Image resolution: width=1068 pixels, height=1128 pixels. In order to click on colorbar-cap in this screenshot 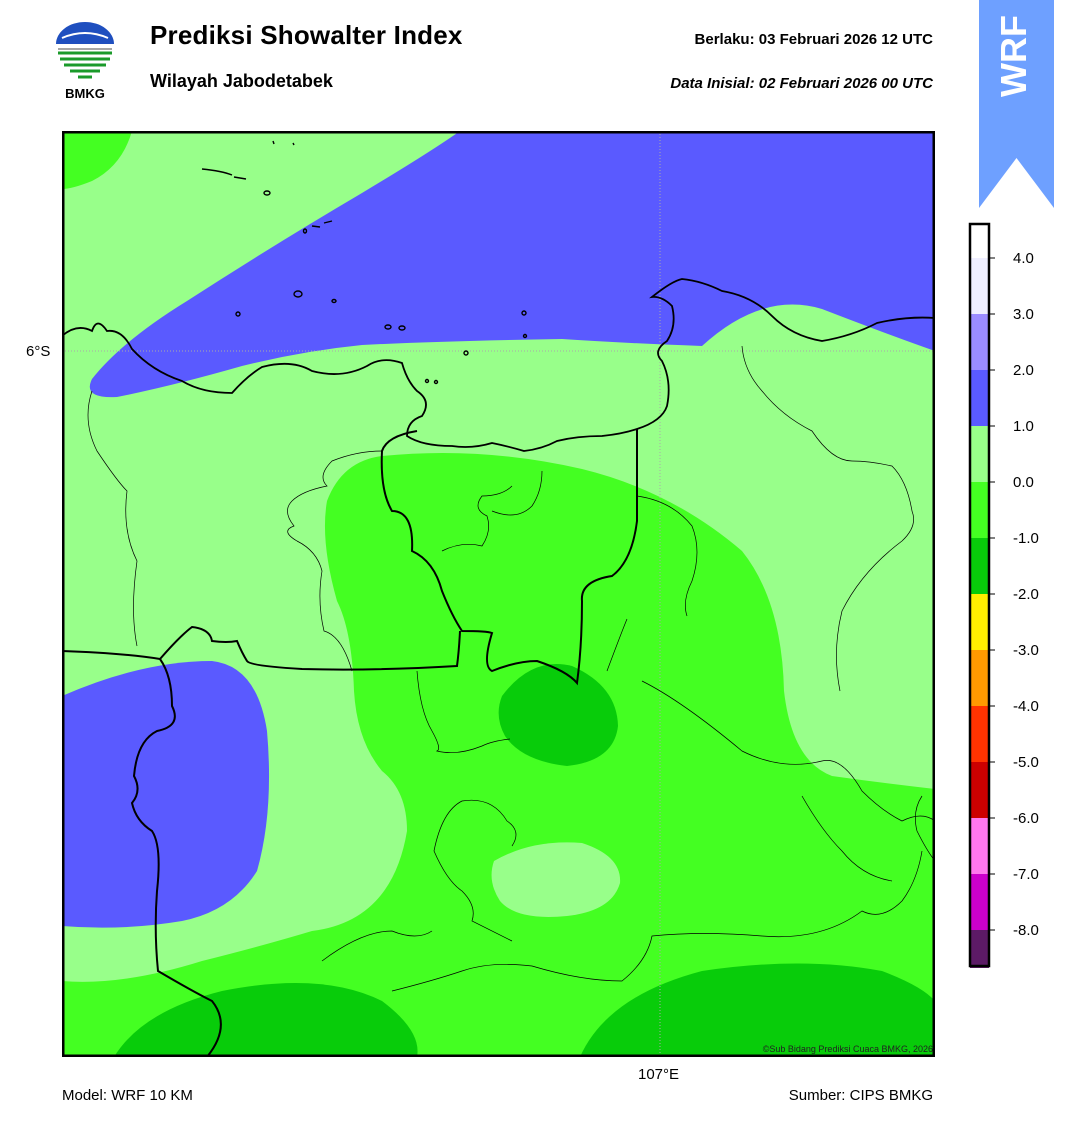, I will do `click(979, 241)`.